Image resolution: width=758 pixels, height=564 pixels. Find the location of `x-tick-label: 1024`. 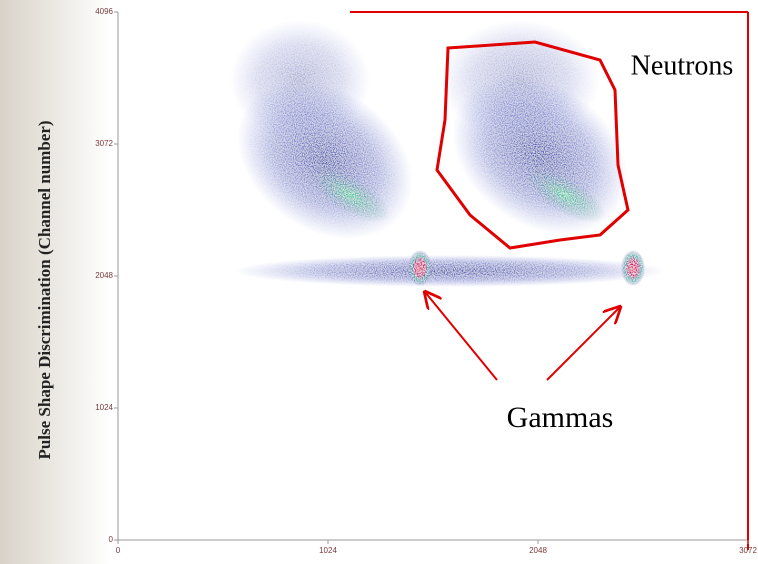

x-tick-label: 1024 is located at coordinates (328, 550).